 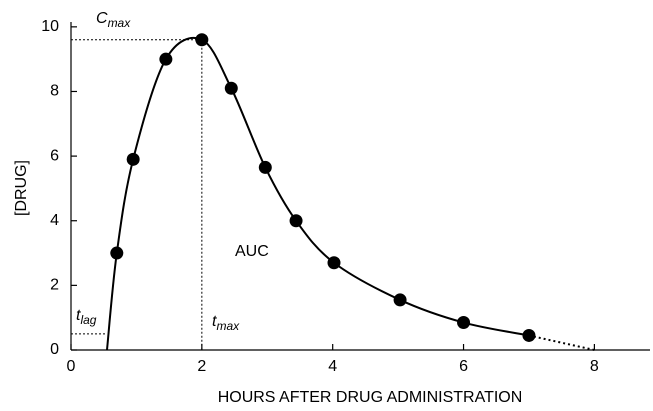 I want to click on x-tick-label: 8, so click(x=594, y=366).